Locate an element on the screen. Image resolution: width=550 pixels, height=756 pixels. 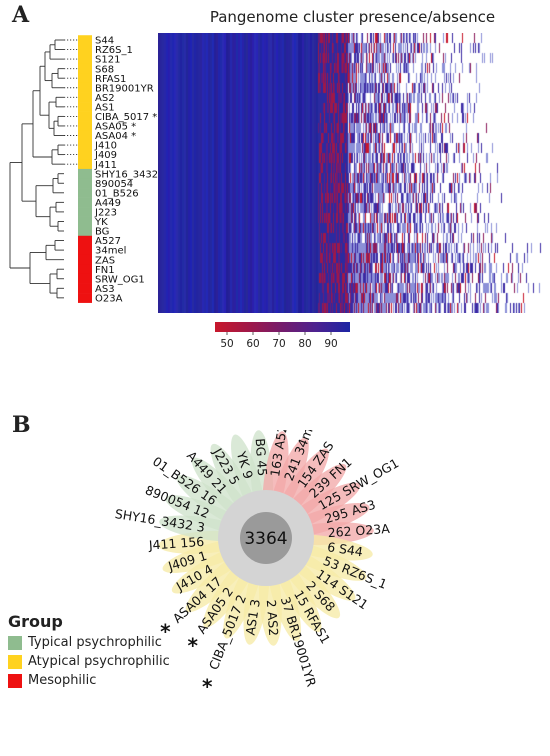
strain-label: 01_B526 is located at coordinates (117, 193).